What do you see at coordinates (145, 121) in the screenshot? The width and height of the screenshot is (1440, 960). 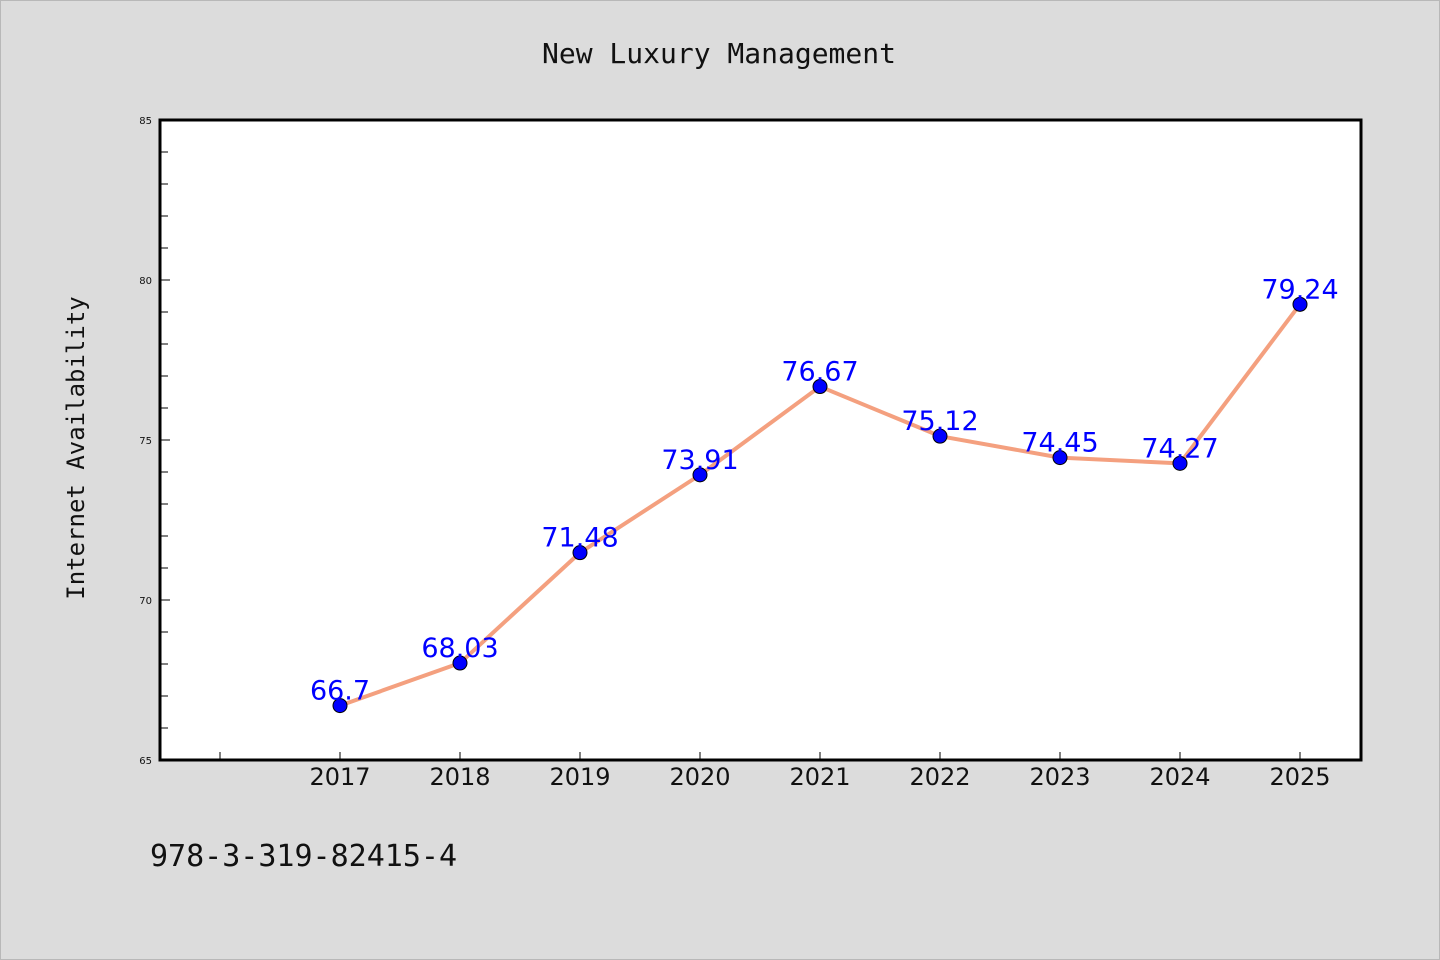 I see `y-tick-label: 85` at bounding box center [145, 121].